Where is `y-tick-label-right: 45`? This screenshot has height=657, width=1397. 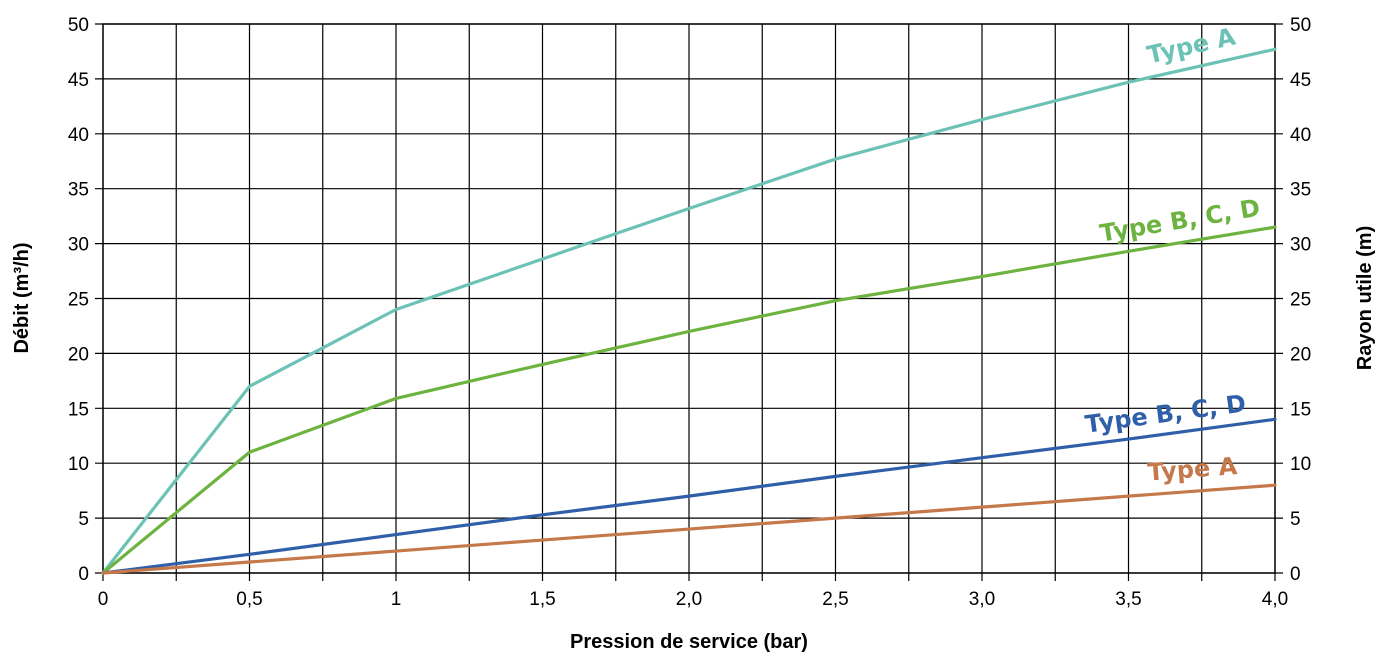
y-tick-label-right: 45 is located at coordinates (1300, 80).